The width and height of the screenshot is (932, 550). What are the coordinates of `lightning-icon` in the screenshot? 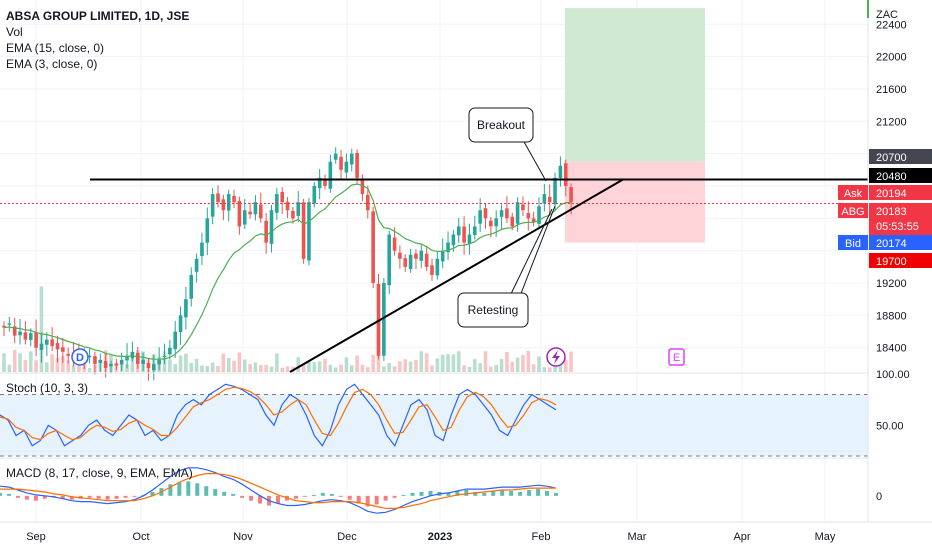 It's located at (556, 357).